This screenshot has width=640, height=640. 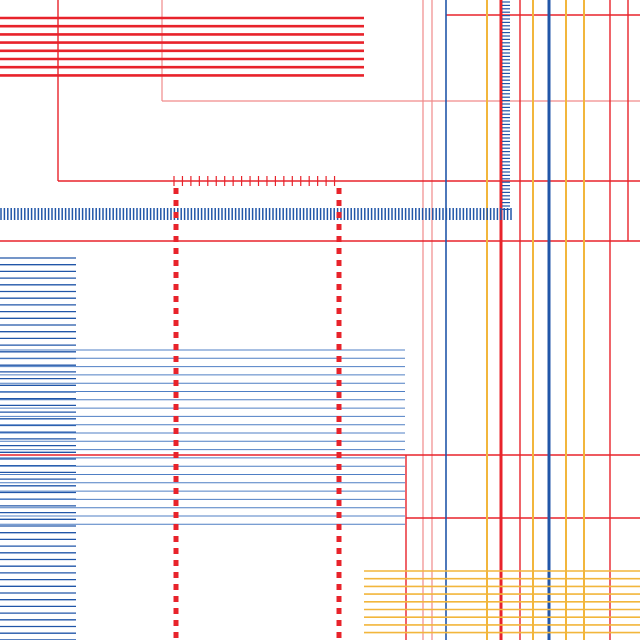 What do you see at coordinates (506, 105) in the screenshot?
I see `blue-vertical-hatch` at bounding box center [506, 105].